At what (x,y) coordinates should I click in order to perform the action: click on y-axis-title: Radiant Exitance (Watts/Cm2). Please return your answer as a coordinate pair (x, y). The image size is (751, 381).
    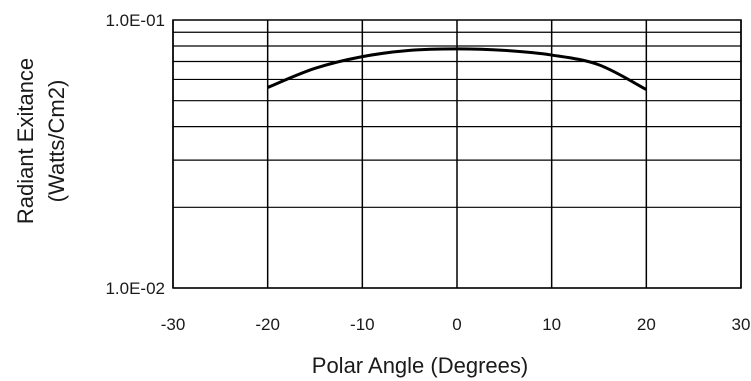
    Looking at the image, I should click on (41, 141).